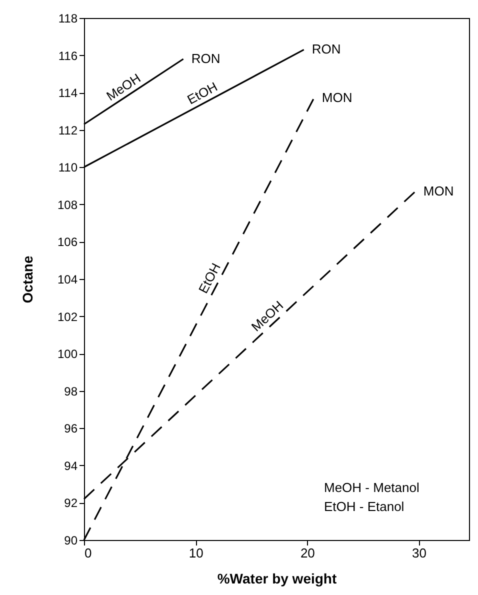 This screenshot has width=478, height=595. I want to click on y-axis-title: Octane, so click(27, 280).